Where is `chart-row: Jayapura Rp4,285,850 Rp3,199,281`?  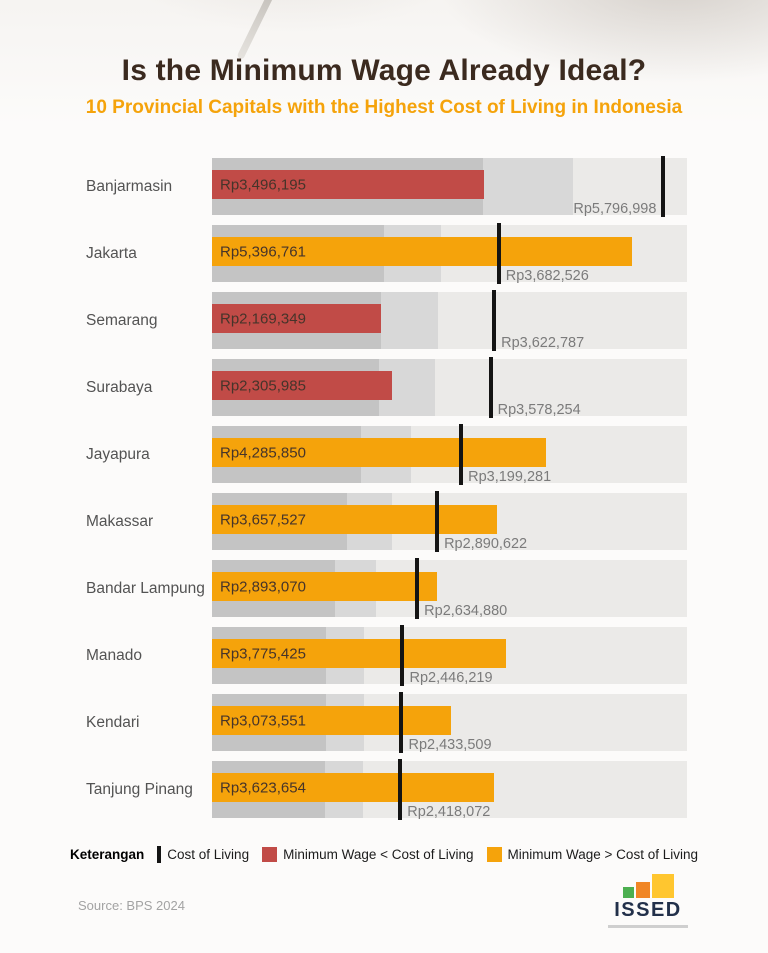
chart-row: Jayapura Rp4,285,850 Rp3,199,281 is located at coordinates (381, 454).